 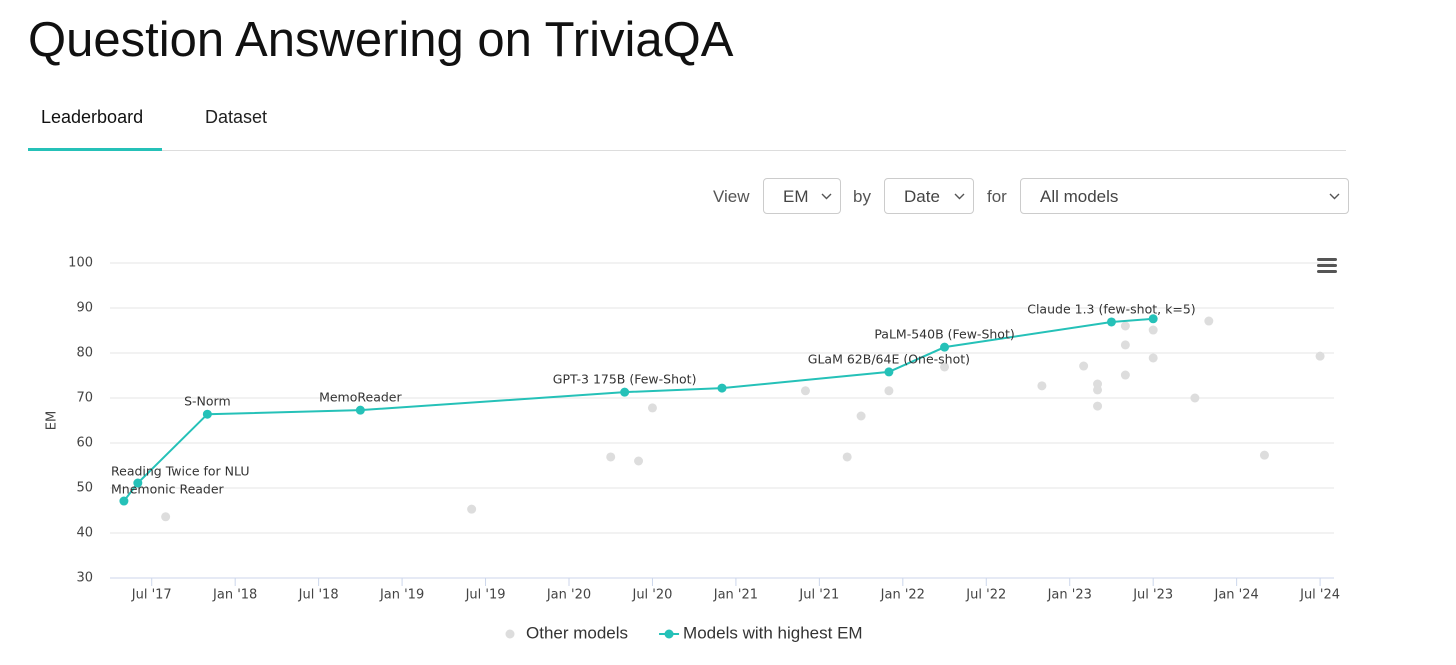 I want to click on y-tick-label: 90, so click(x=84, y=308).